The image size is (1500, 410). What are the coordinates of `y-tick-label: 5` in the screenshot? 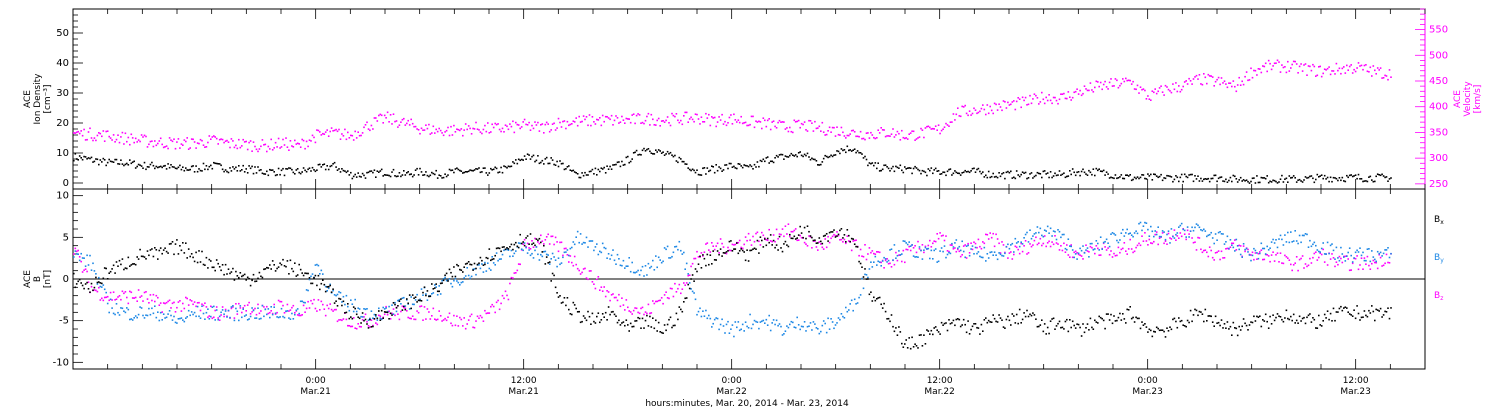 It's located at (66, 237).